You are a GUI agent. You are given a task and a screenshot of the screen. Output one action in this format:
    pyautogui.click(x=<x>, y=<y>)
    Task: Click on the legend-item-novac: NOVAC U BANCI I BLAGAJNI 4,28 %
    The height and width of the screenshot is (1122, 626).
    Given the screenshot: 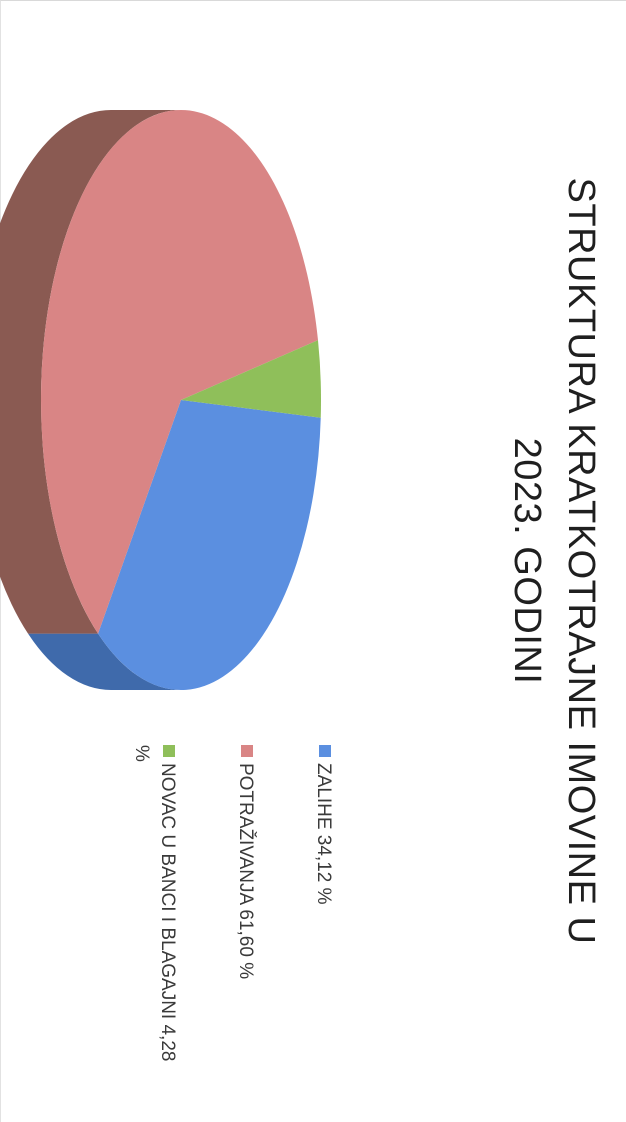 What is the action you would take?
    pyautogui.click(x=154, y=910)
    